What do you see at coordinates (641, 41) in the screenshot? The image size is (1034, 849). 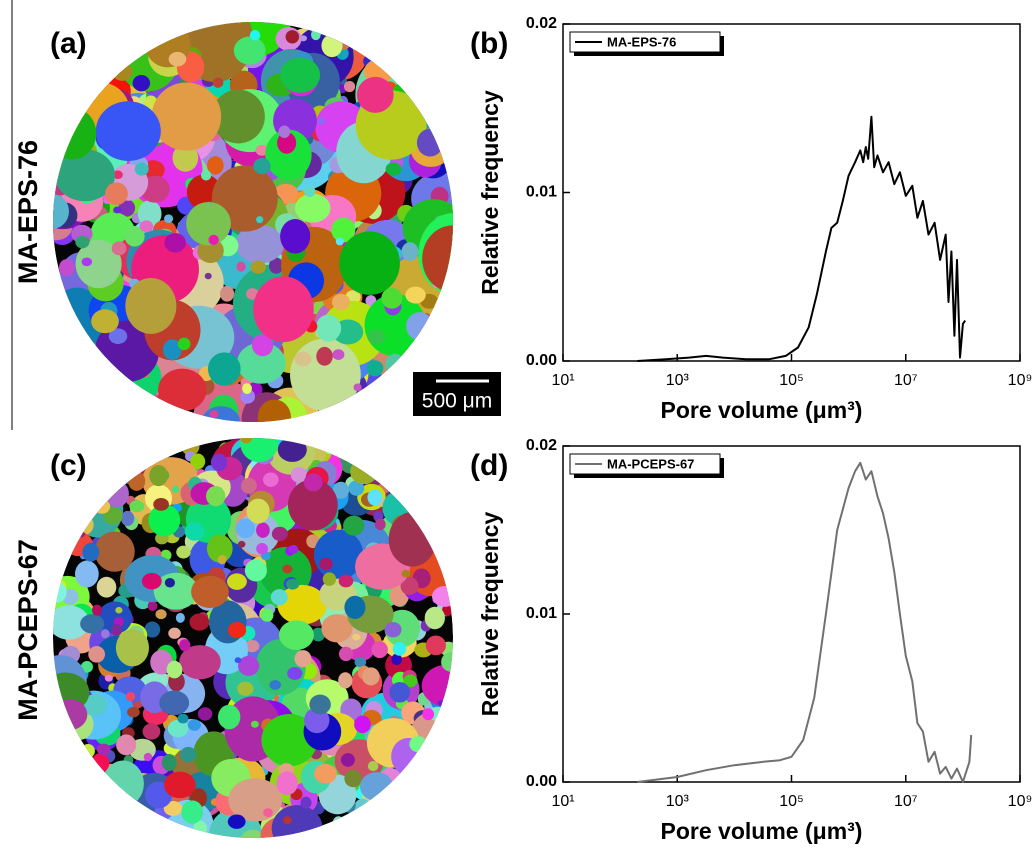 I see `legend-label: MA-EPS-76` at bounding box center [641, 41].